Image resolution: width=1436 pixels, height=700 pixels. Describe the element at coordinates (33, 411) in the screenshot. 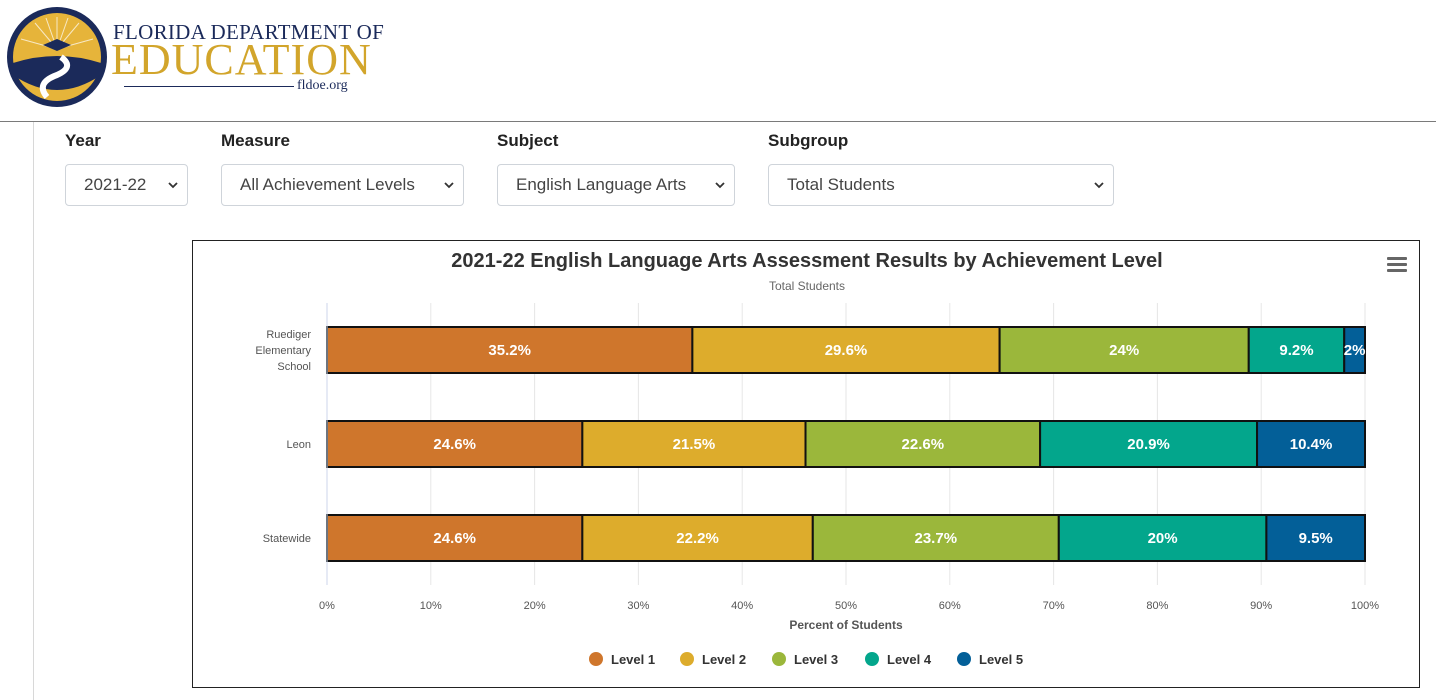

I see `left-divider` at that location.